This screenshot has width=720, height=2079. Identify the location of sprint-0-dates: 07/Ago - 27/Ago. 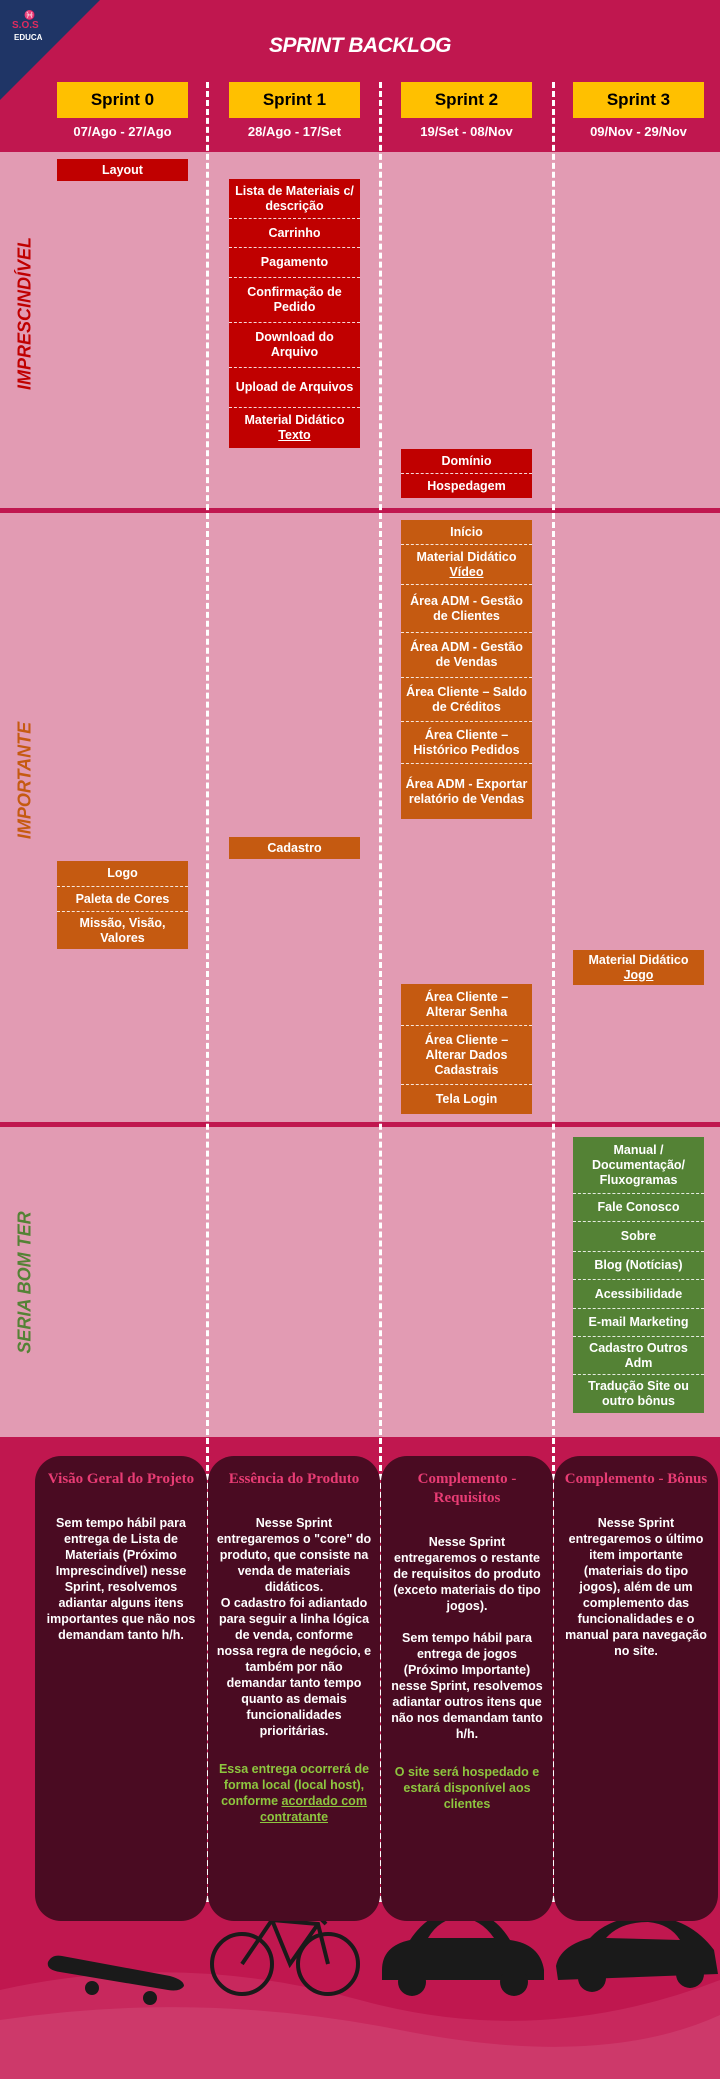
(122, 131).